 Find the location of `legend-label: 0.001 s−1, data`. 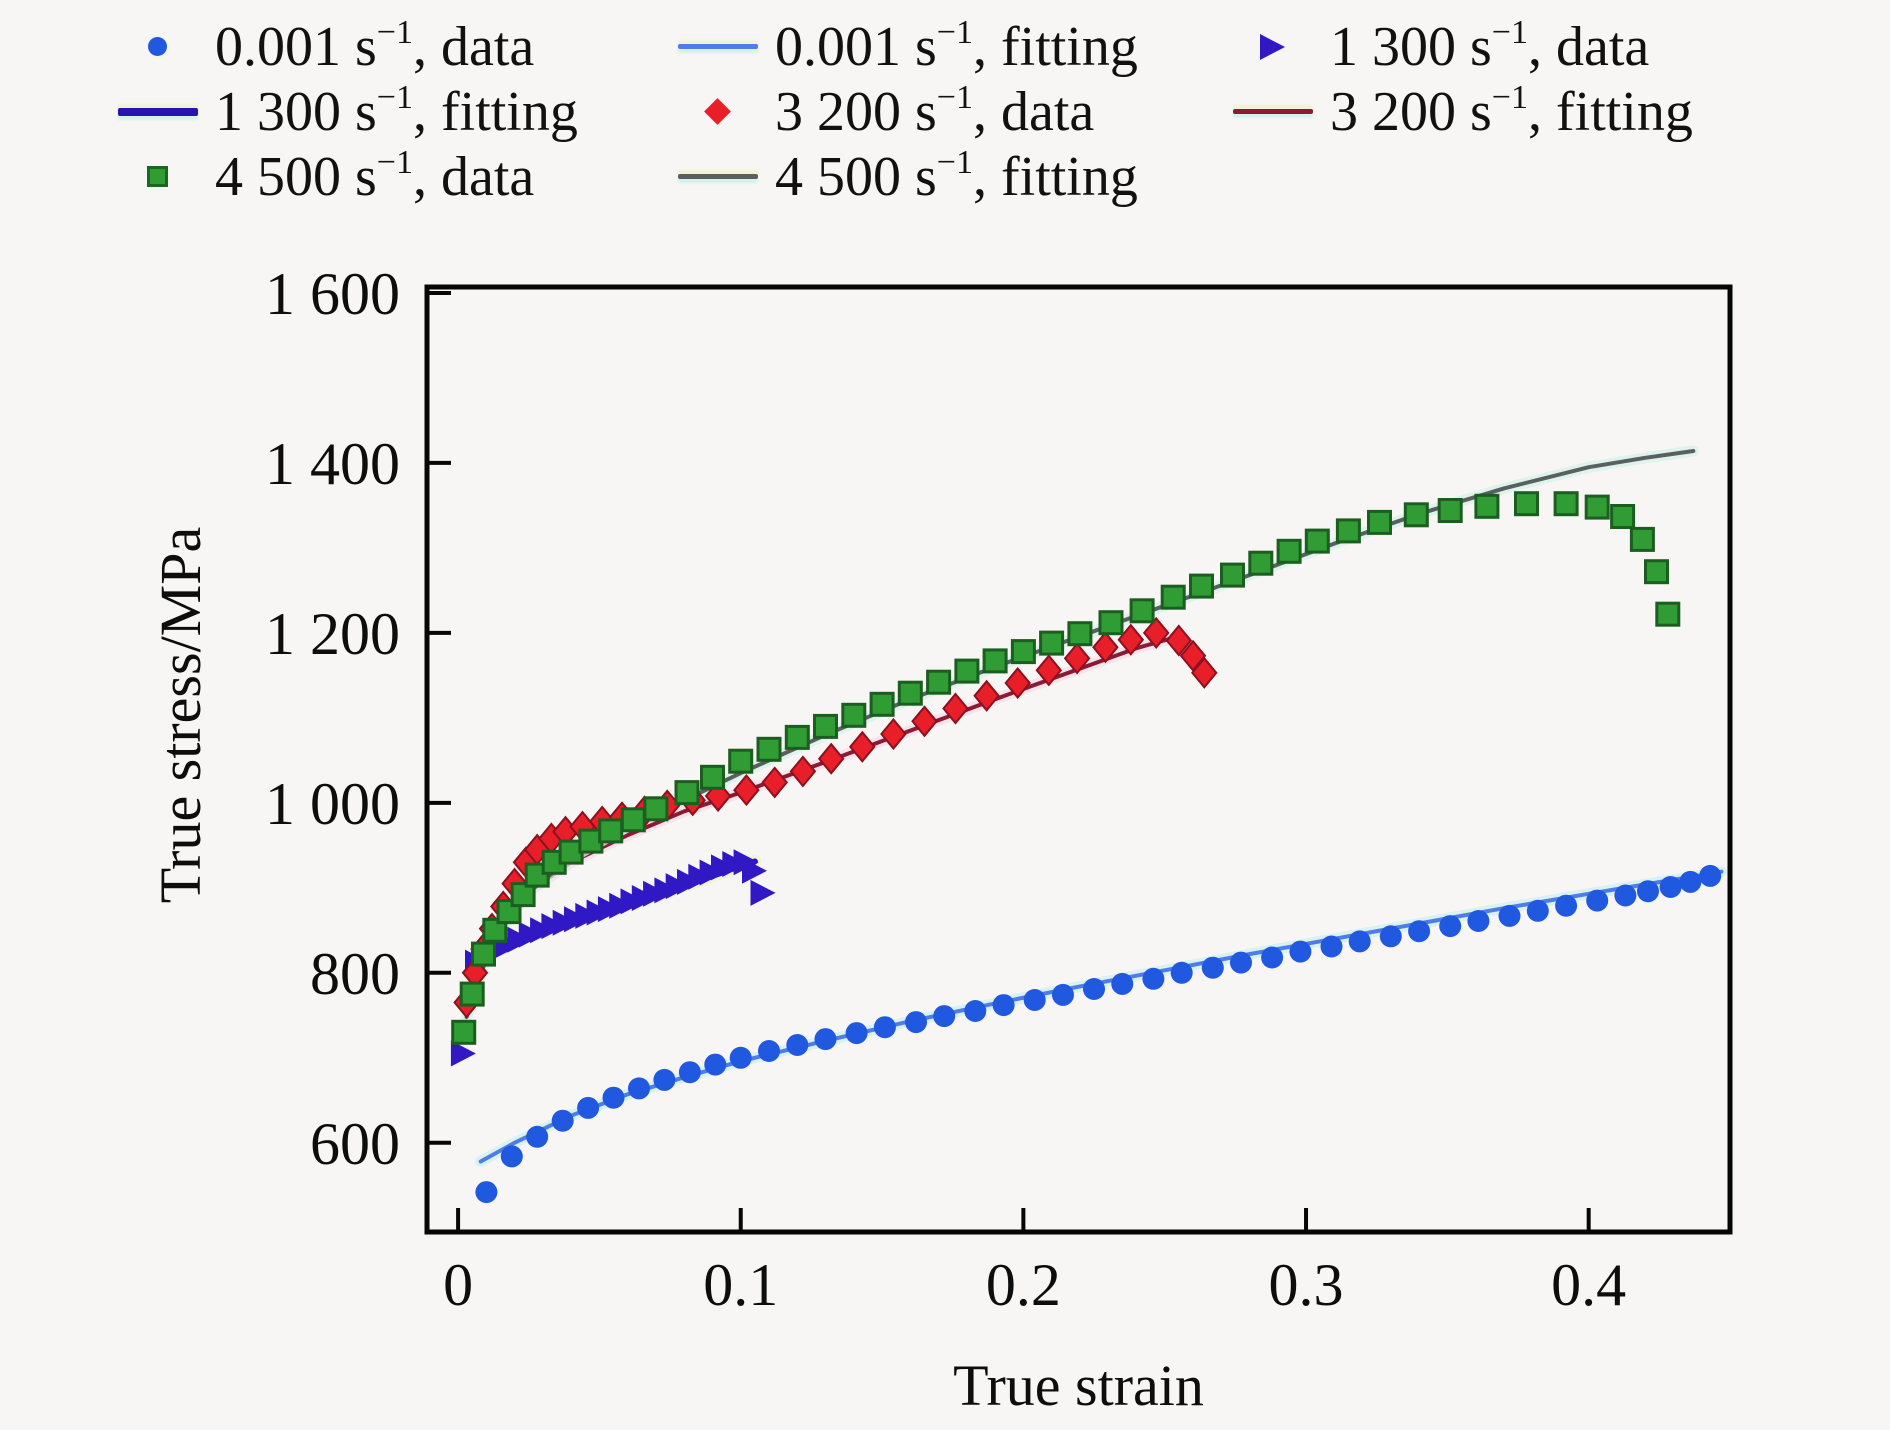

legend-label: 0.001 s−1, data is located at coordinates (375, 46).